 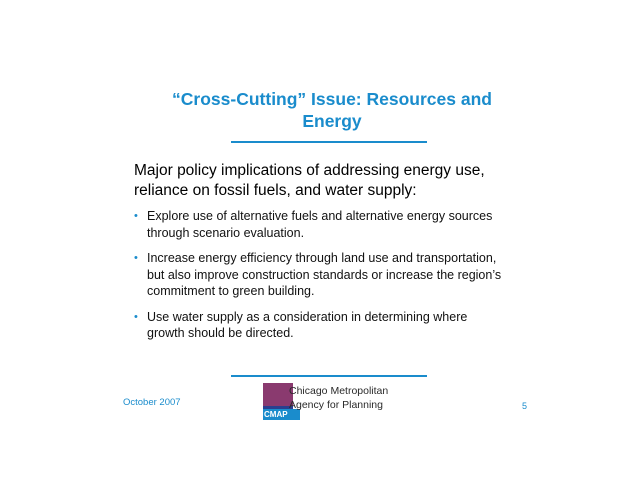 I want to click on title-divider, so click(x=329, y=142).